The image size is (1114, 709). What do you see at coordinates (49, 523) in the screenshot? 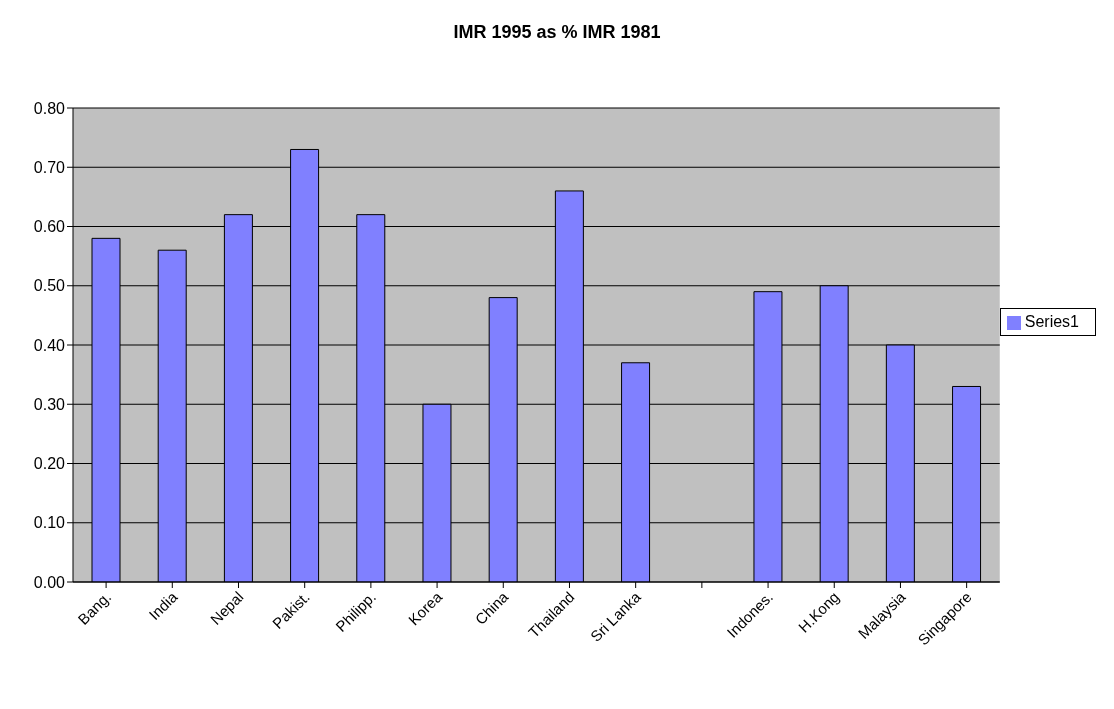
I see `y-tick-label: 0.10` at bounding box center [49, 523].